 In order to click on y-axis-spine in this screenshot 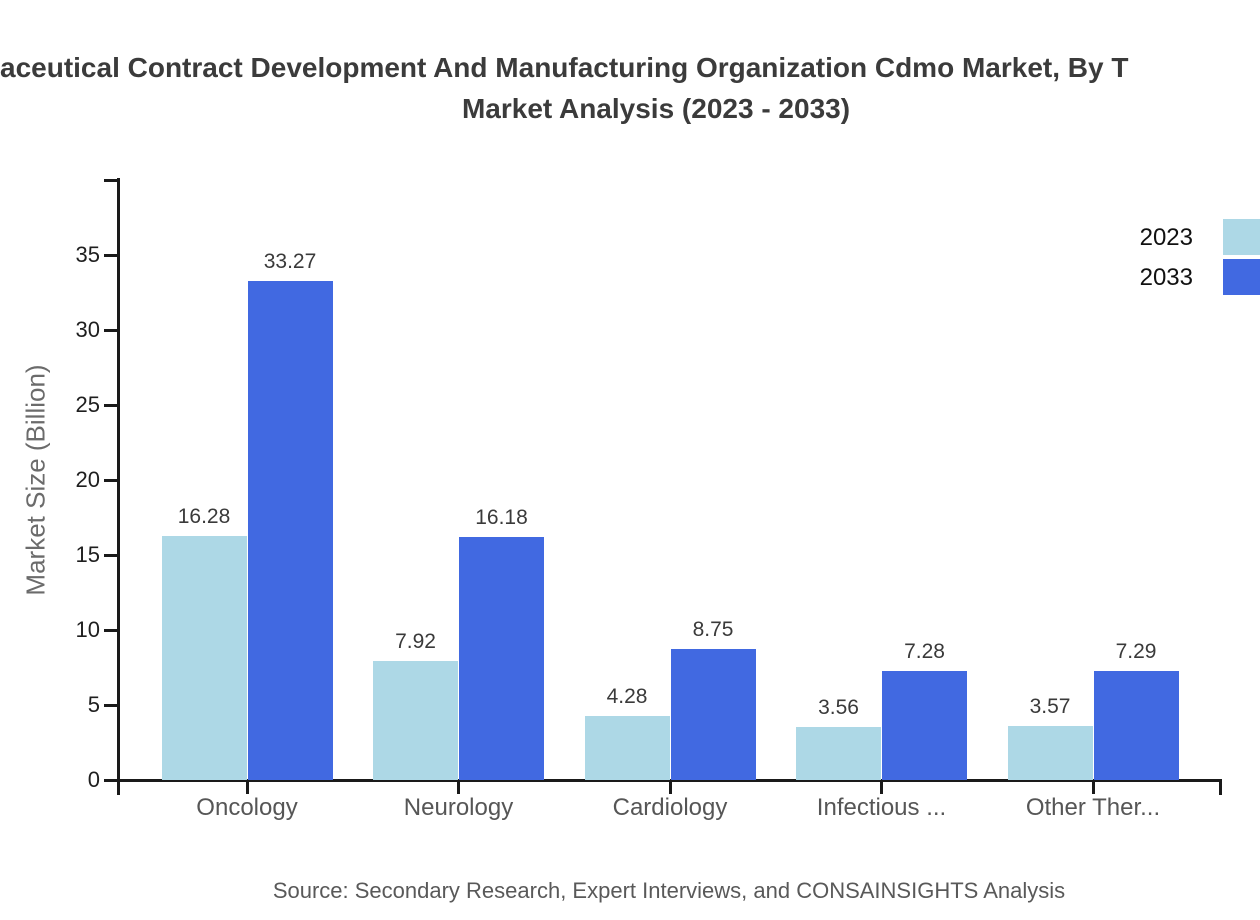, I will do `click(118, 486)`.